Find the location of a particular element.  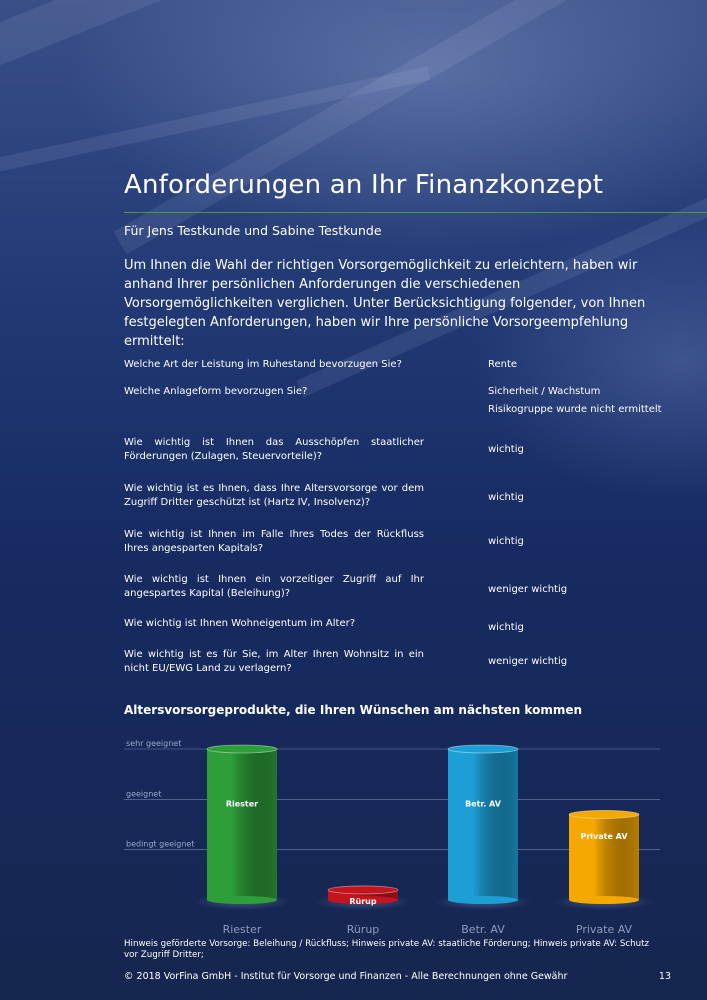

answer-state-subsidies: wichtig is located at coordinates (506, 449).